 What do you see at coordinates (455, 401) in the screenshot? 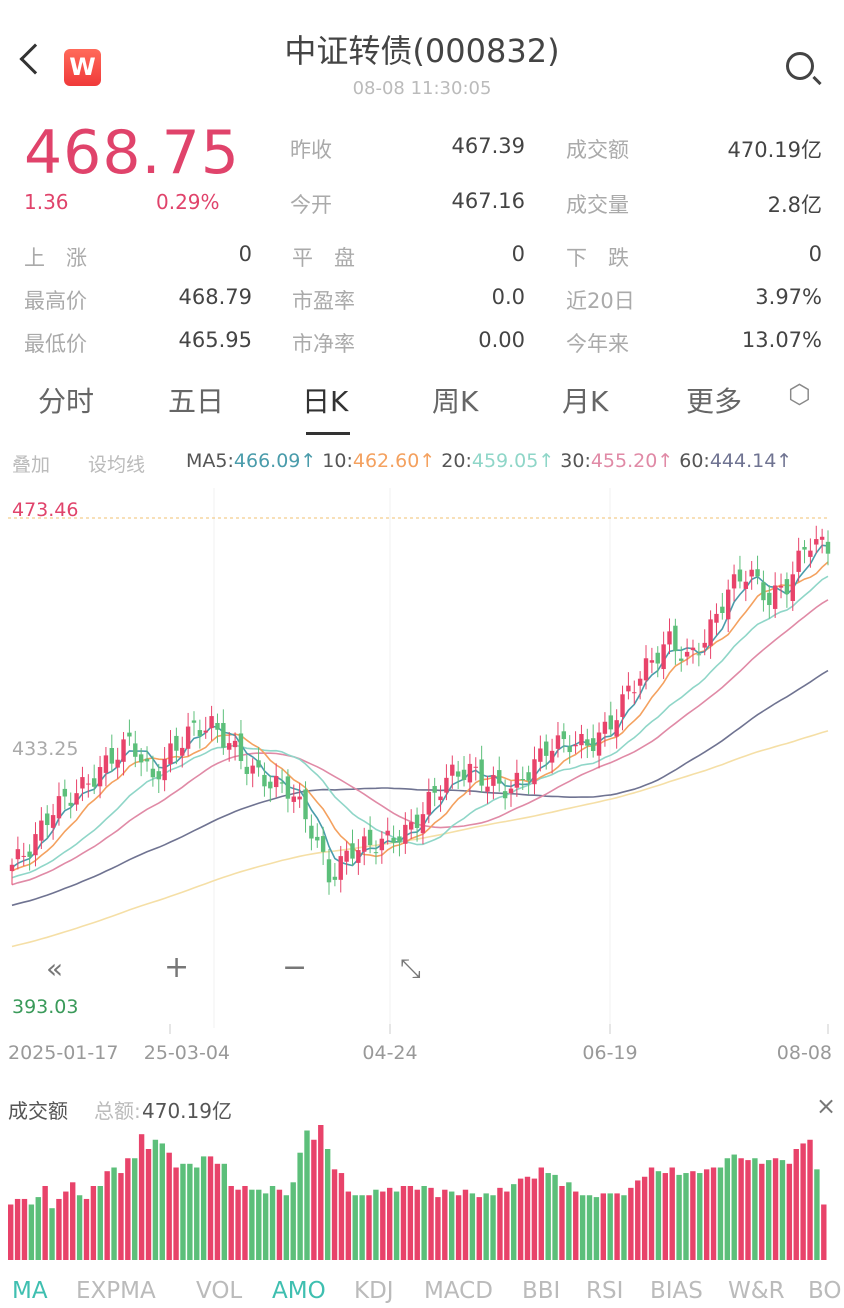
I see `tab-weekly-k: 周K` at bounding box center [455, 401].